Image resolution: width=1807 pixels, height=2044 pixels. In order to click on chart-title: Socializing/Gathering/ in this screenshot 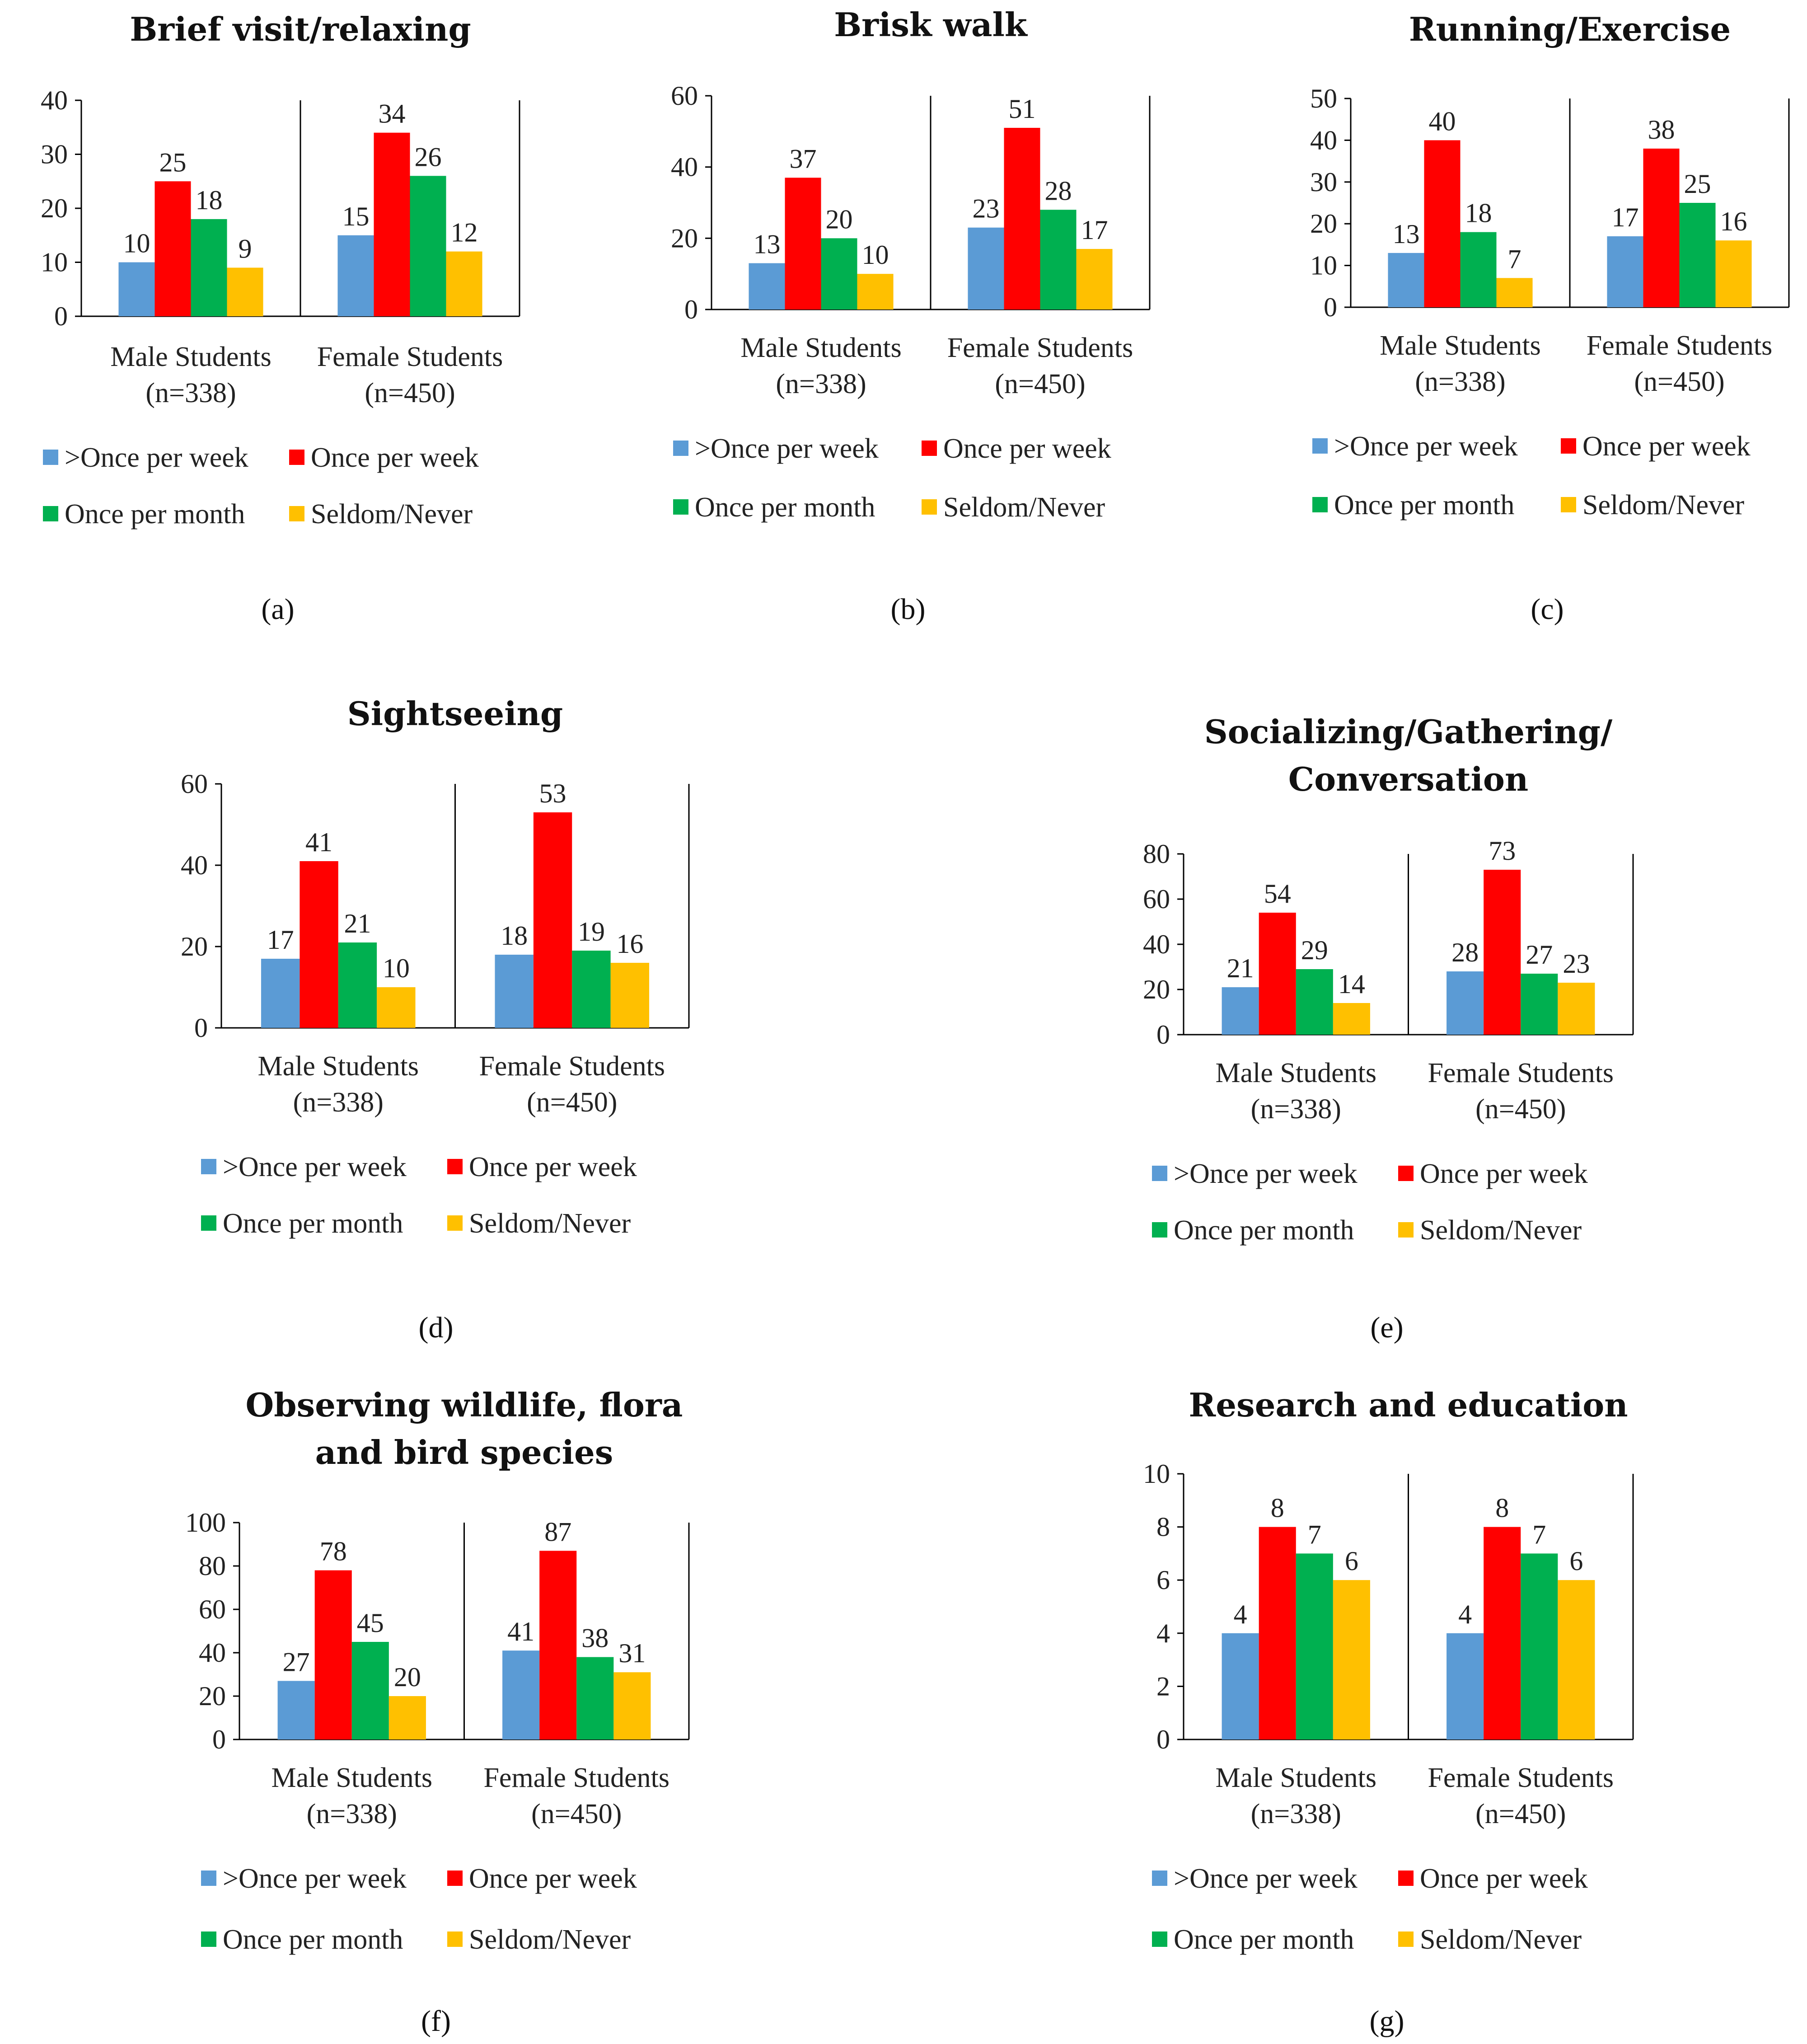, I will do `click(1409, 732)`.